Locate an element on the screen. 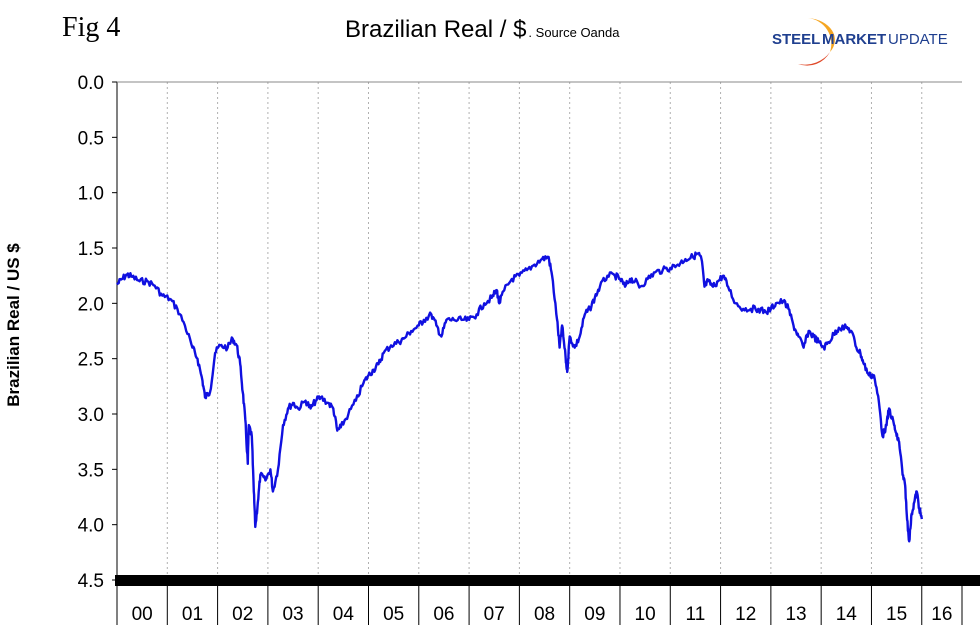  chart-title: Brazilian Real / $. Source Oanda is located at coordinates (482, 30).